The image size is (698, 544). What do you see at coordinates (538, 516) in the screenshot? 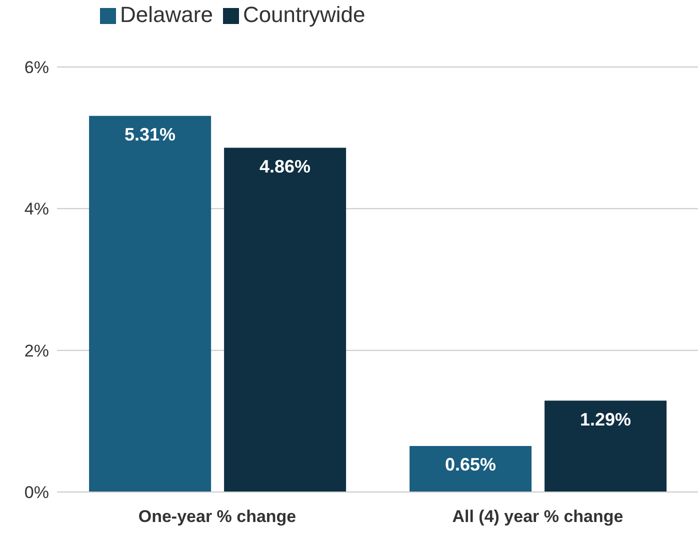
I see `x-tick-label: All (4) year % change` at bounding box center [538, 516].